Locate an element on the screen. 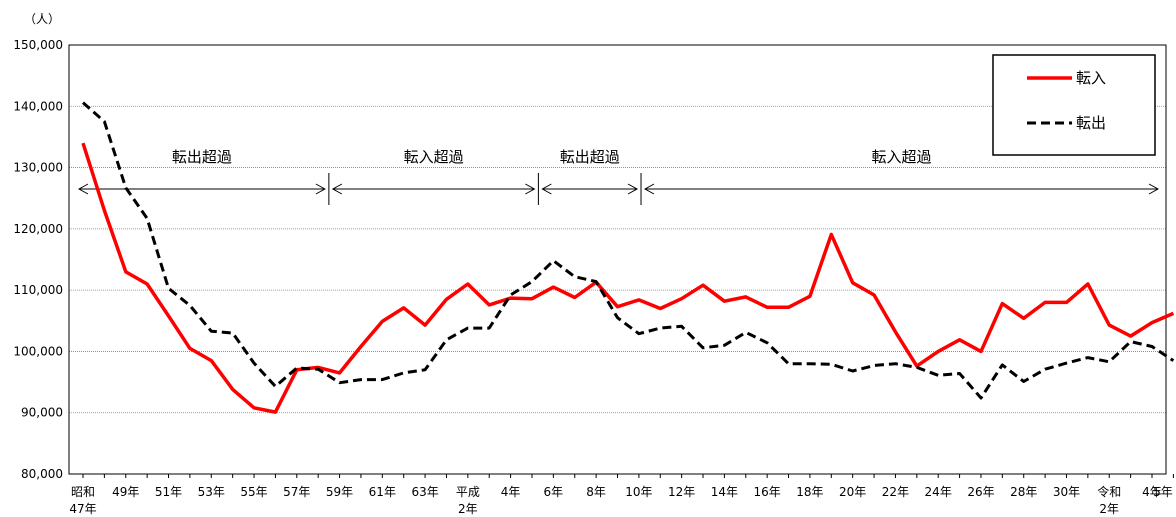 Image resolution: width=1176 pixels, height=517 pixels. x-tick-label: 59年 is located at coordinates (339, 492).